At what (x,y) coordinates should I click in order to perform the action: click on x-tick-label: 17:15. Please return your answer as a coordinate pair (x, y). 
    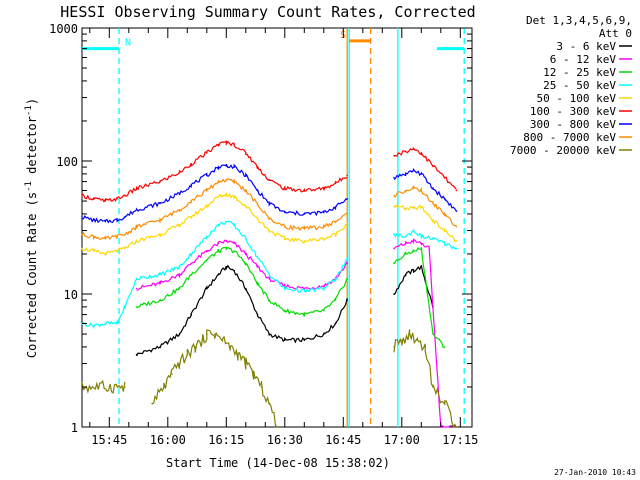
    Looking at the image, I should click on (460, 440).